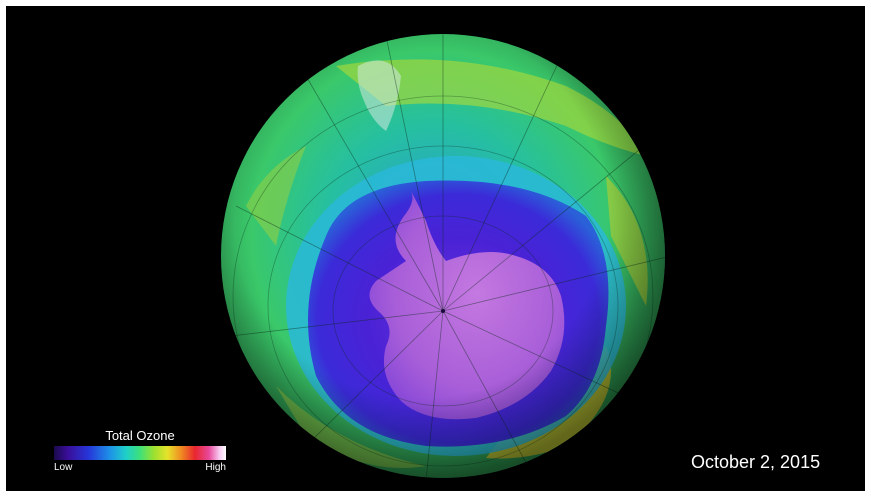  Describe the element at coordinates (140, 453) in the screenshot. I see `legend-color-scale` at that location.